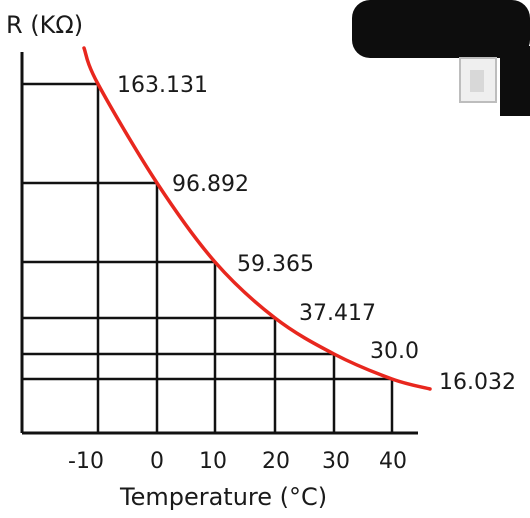 Image resolution: width=530 pixels, height=518 pixels. Describe the element at coordinates (210, 184) in the screenshot. I see `data-label: 96.892` at that location.